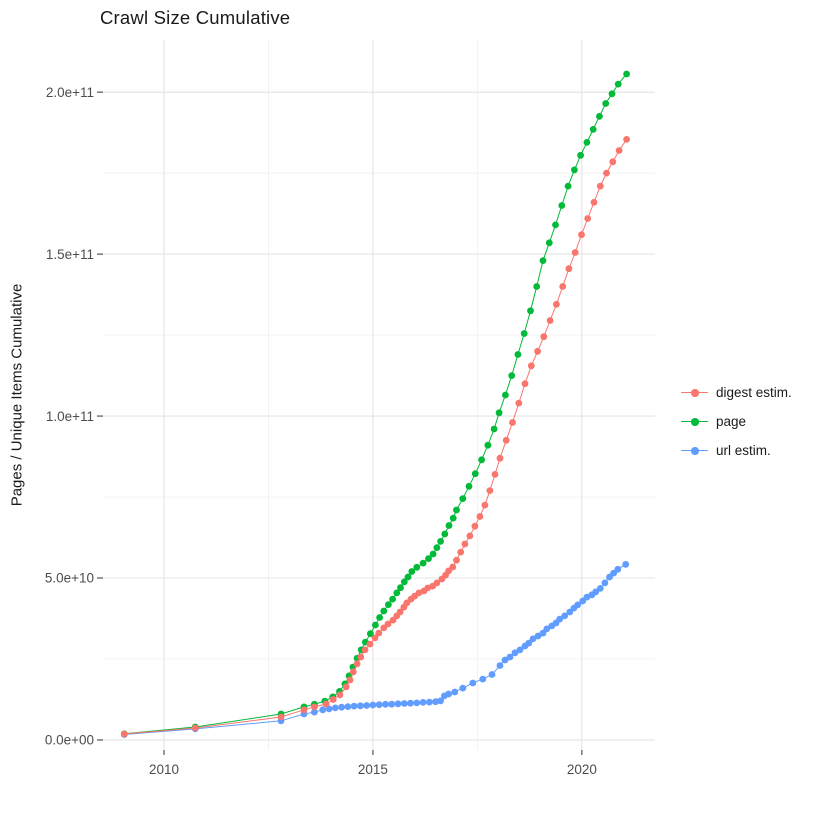 The image size is (826, 827). I want to click on y-tick-label: 0.0e+00, so click(69, 740).